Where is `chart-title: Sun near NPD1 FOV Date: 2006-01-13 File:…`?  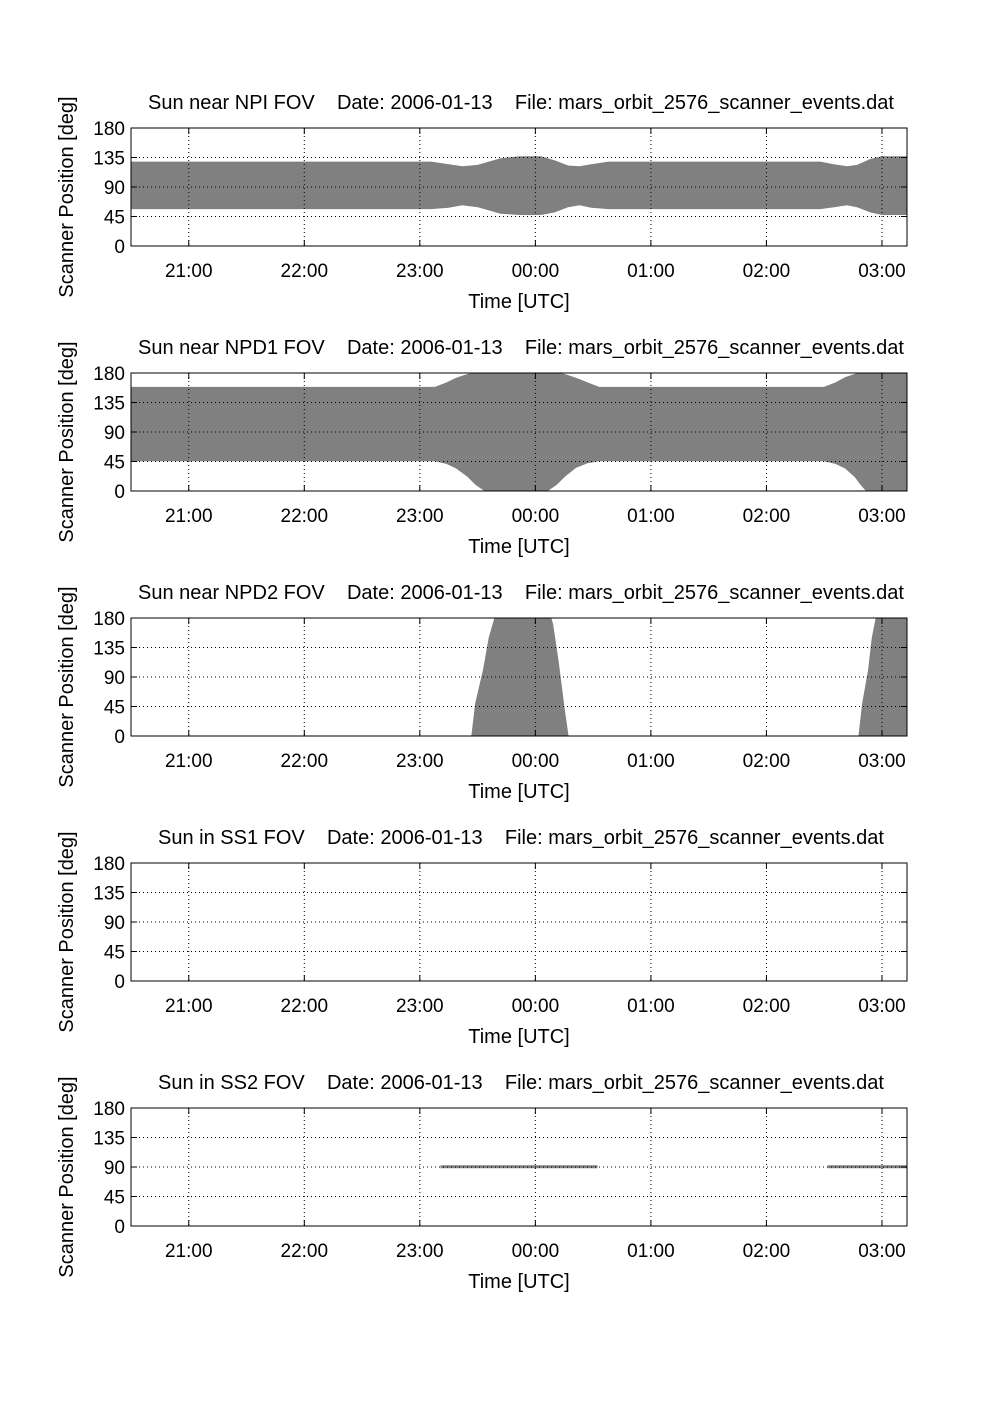 chart-title: Sun near NPD1 FOV Date: 2006-01-13 File:… is located at coordinates (521, 348).